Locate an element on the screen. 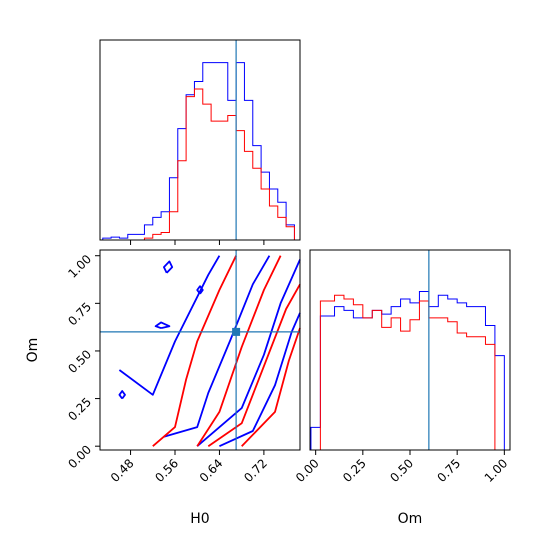 Image resolution: width=550 pixels, height=550 pixels. h0-xtick-label-3: 0.72 is located at coordinates (255, 470).